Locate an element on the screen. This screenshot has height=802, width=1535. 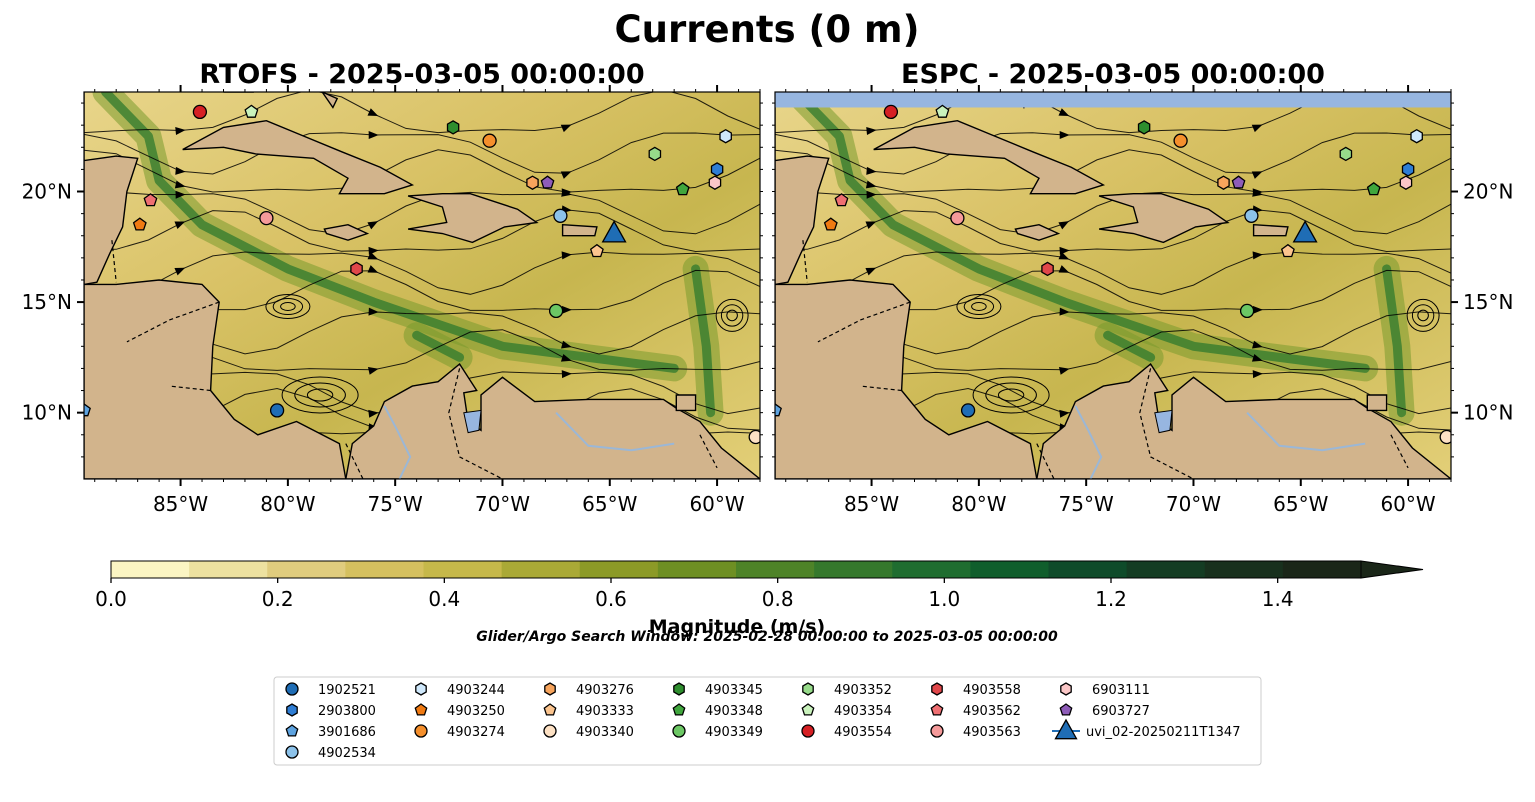
x-tick-label: 60°W is located at coordinates (1407, 504).